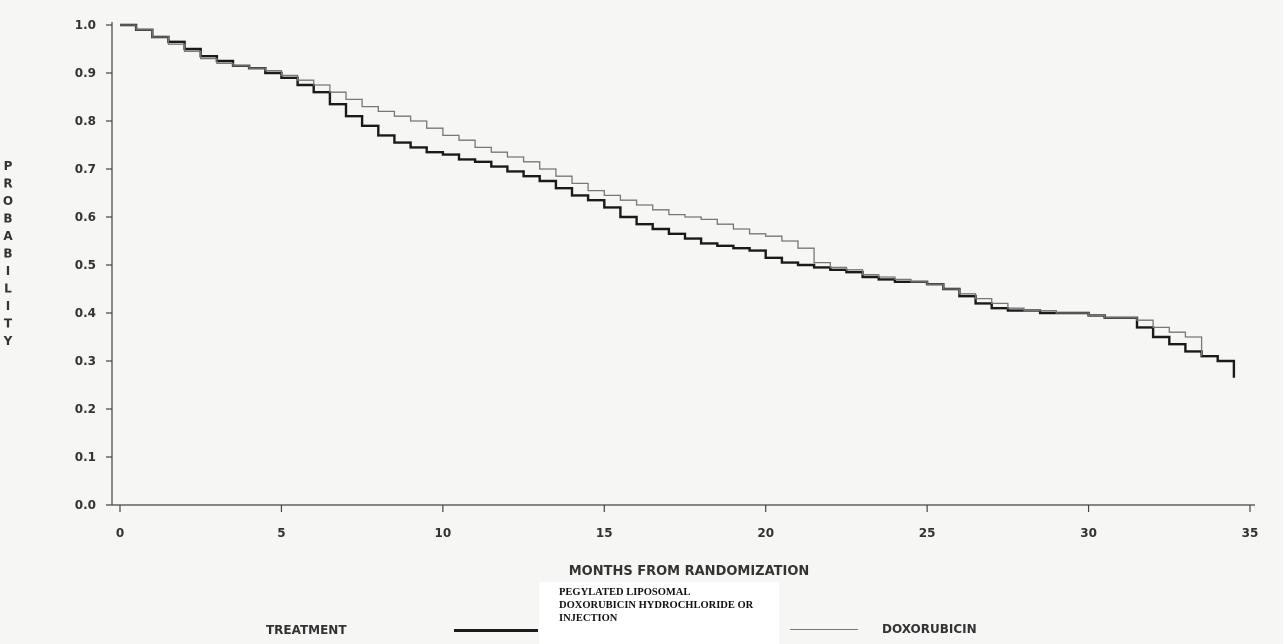  I want to click on y-axis-label-letter: O, so click(8, 201).